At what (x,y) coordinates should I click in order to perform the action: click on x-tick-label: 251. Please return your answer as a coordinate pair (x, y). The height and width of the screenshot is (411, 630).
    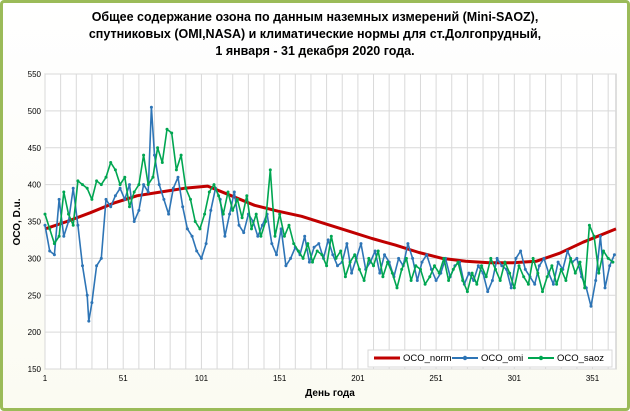
    Looking at the image, I should click on (436, 378).